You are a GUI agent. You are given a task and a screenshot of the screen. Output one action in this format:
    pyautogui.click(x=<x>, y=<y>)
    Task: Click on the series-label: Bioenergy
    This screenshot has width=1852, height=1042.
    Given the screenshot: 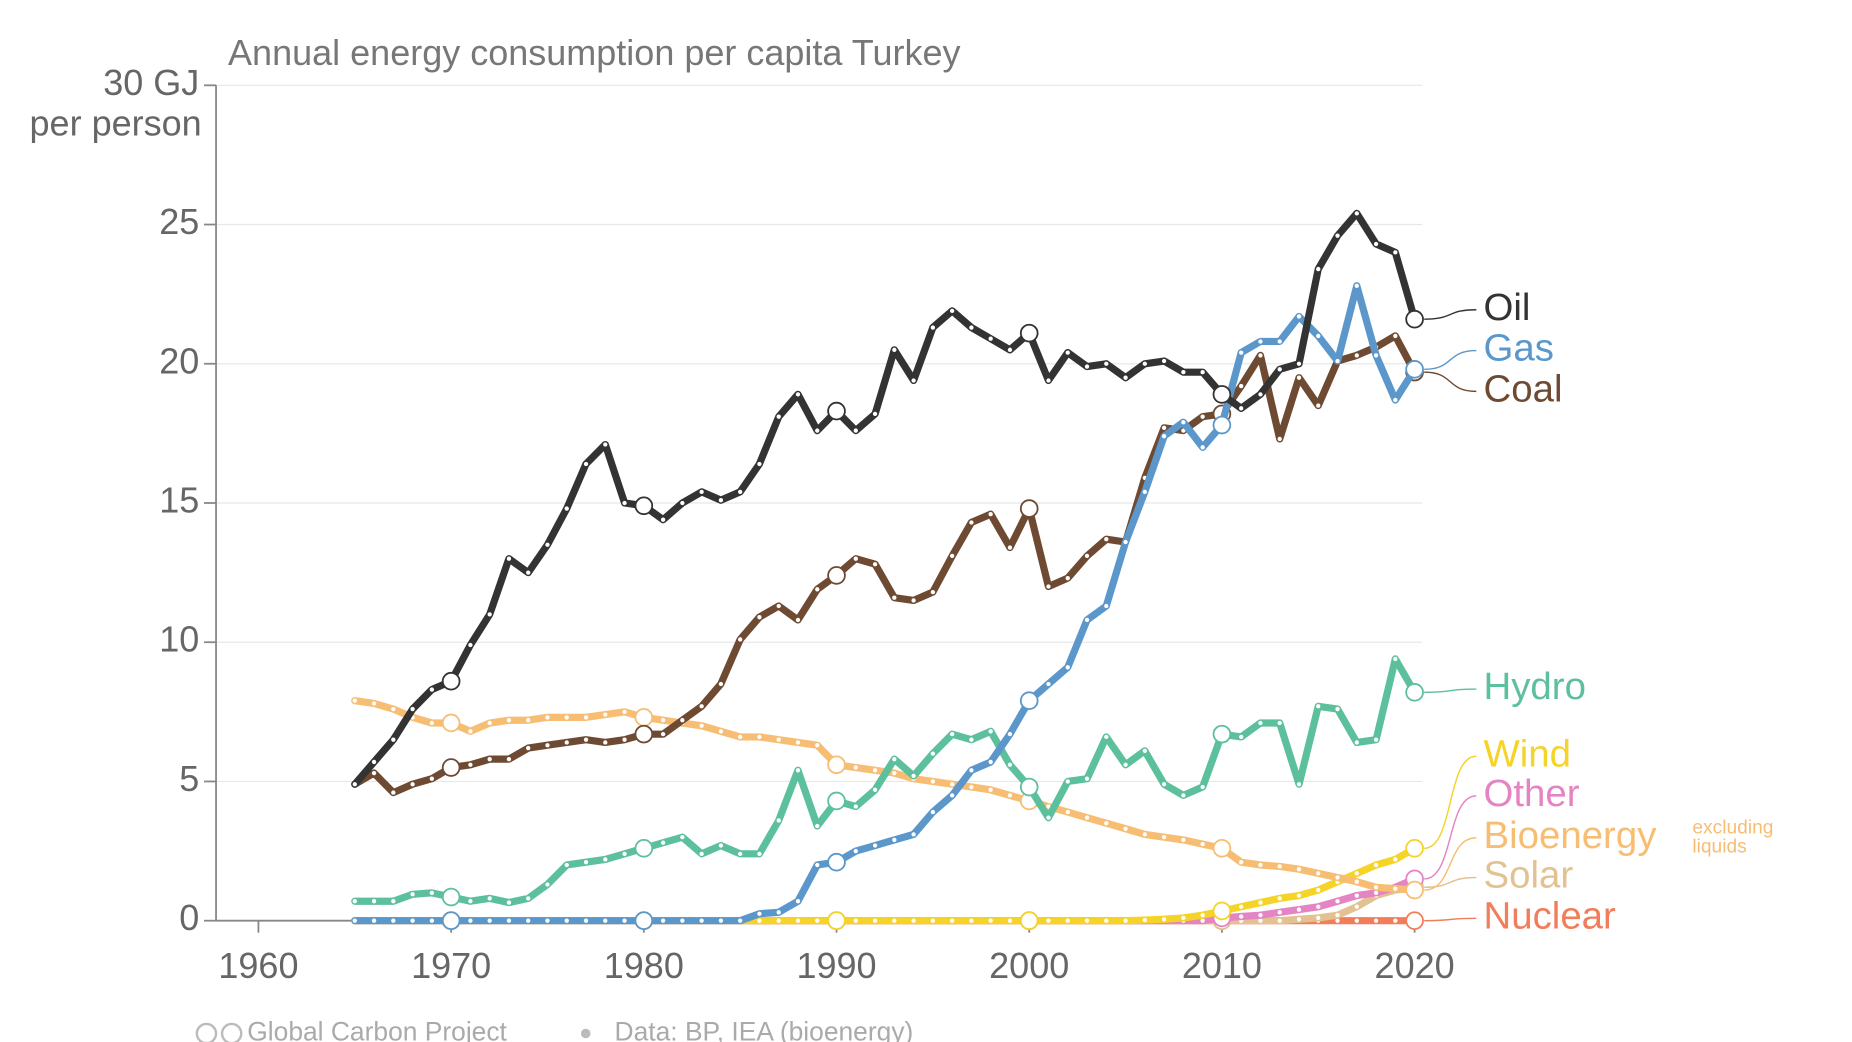 What is the action you would take?
    pyautogui.click(x=1571, y=835)
    